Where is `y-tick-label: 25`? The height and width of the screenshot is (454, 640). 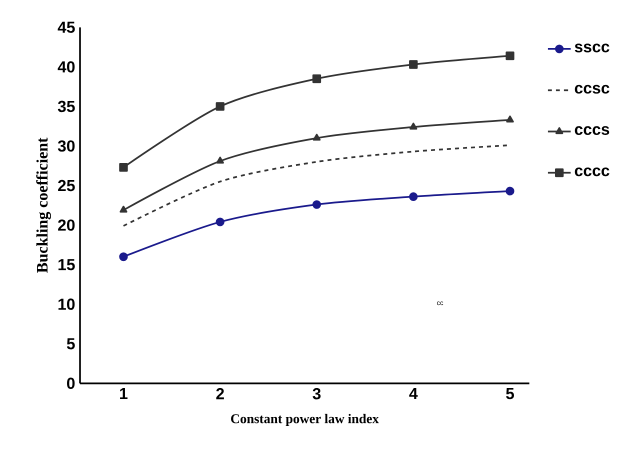
y-tick-label: 25 is located at coordinates (66, 186).